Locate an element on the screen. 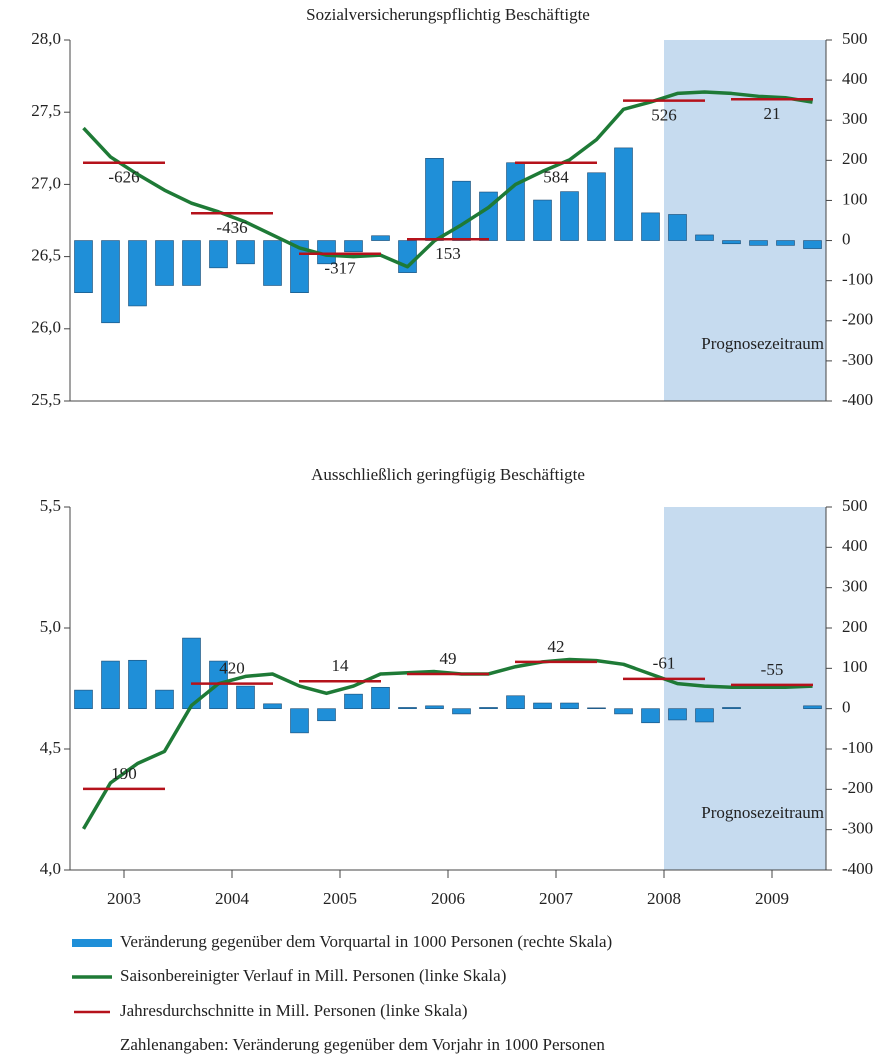 This screenshot has width=895, height=1061. annual-change-label: -55 is located at coordinates (772, 669).